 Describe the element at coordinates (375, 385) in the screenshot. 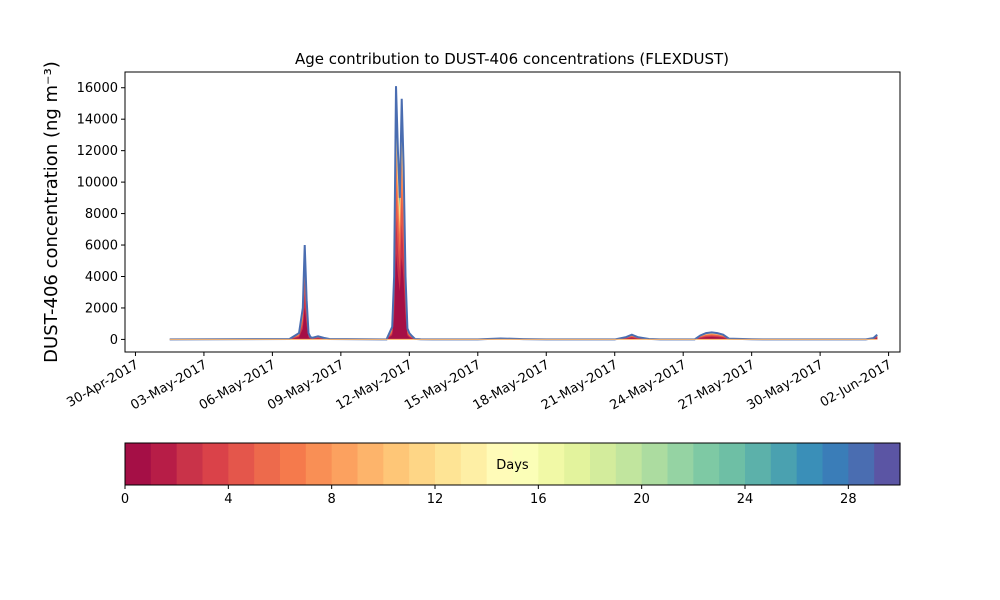

I see `x-tick-label: 12-May-2017` at that location.